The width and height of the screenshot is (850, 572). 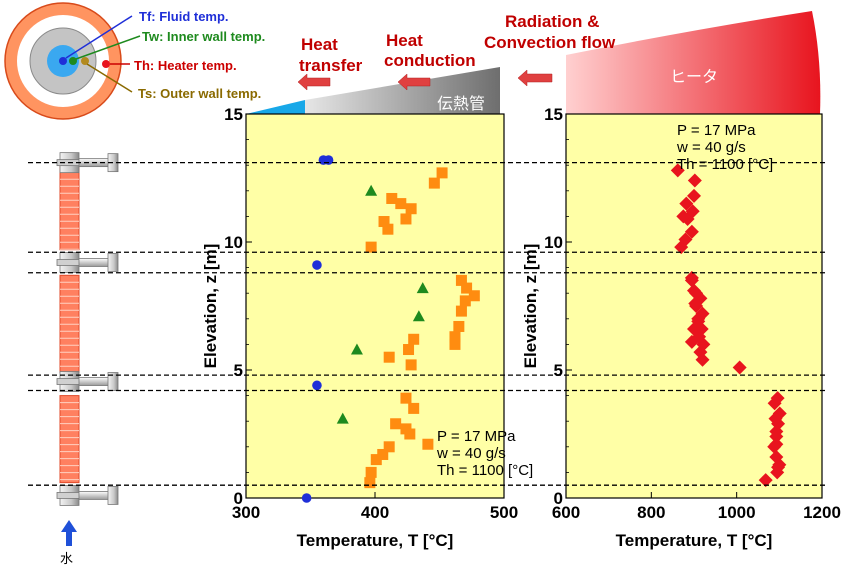 What do you see at coordinates (375, 512) in the screenshot?
I see `x-tick-label: 400` at bounding box center [375, 512].